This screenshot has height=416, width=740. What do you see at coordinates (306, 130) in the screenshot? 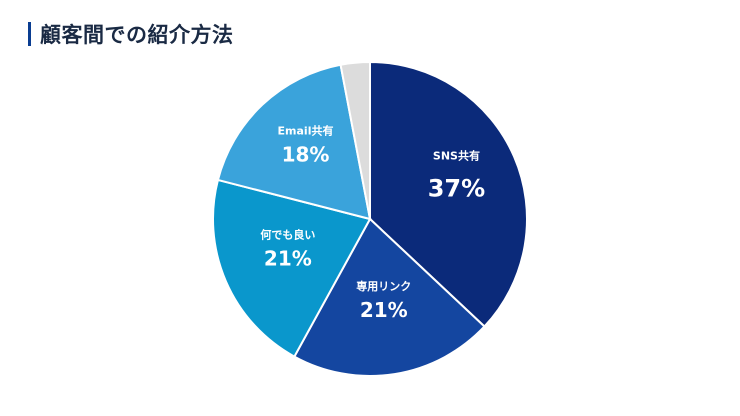
I see `slice-category-label: Email共有` at bounding box center [306, 130].